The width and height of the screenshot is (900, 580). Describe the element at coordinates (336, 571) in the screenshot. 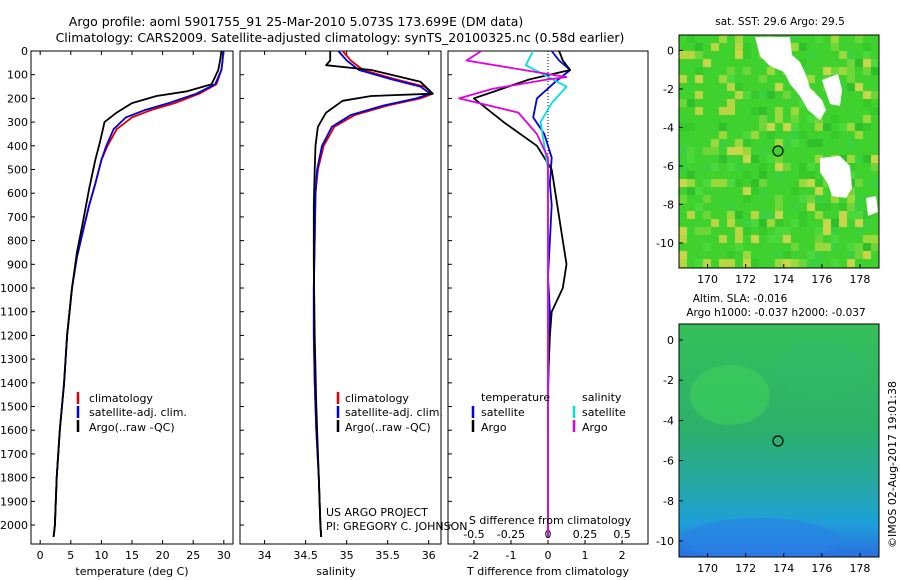

I see `salinity-xlabel: salinity` at that location.